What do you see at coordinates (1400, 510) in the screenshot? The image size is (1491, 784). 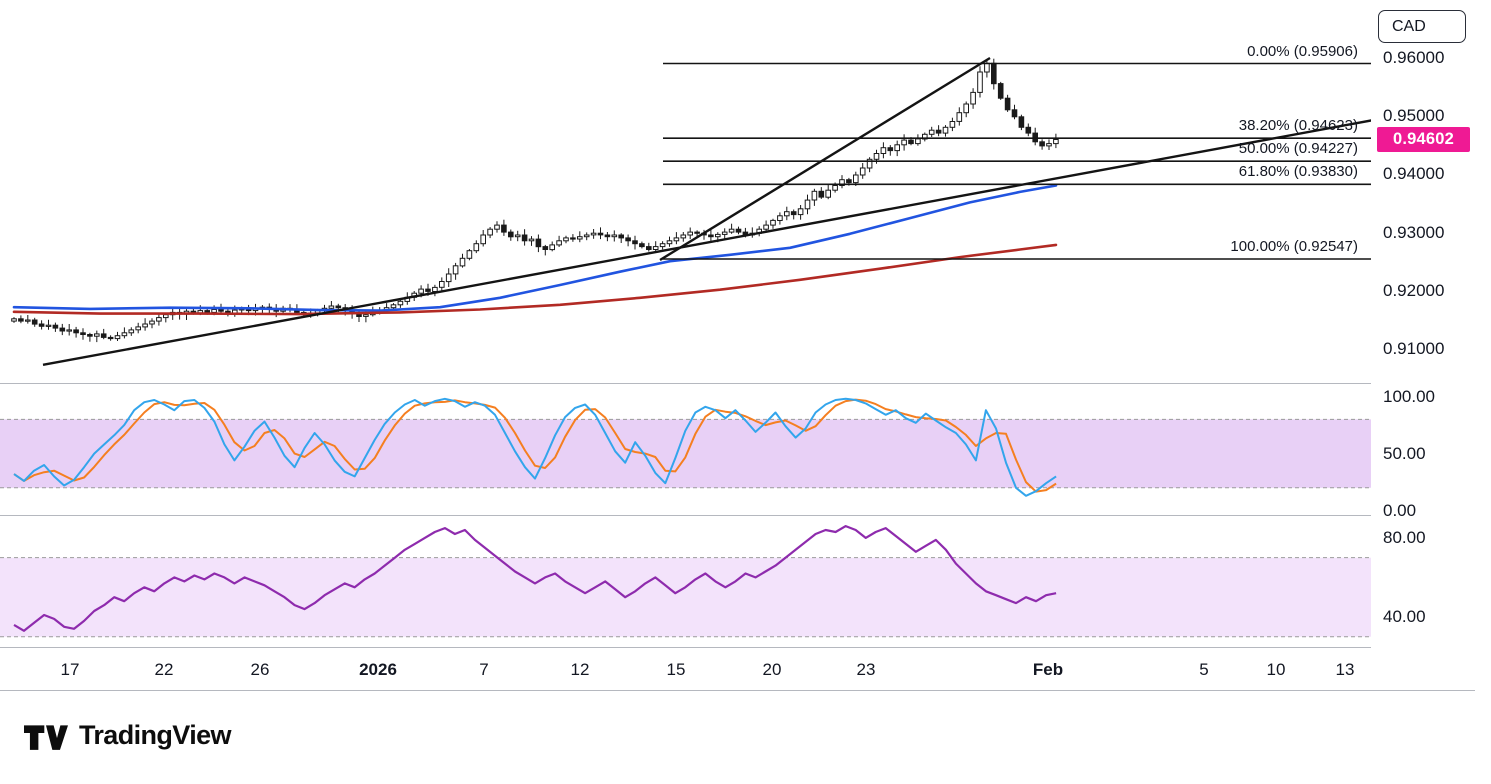 I see `stoch-axis-label: 0.00` at bounding box center [1400, 510].